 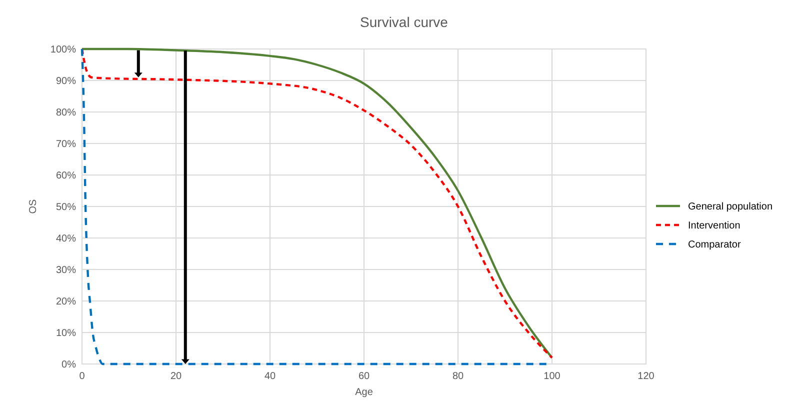 What do you see at coordinates (66, 270) in the screenshot?
I see `y-tick-label: 30%` at bounding box center [66, 270].